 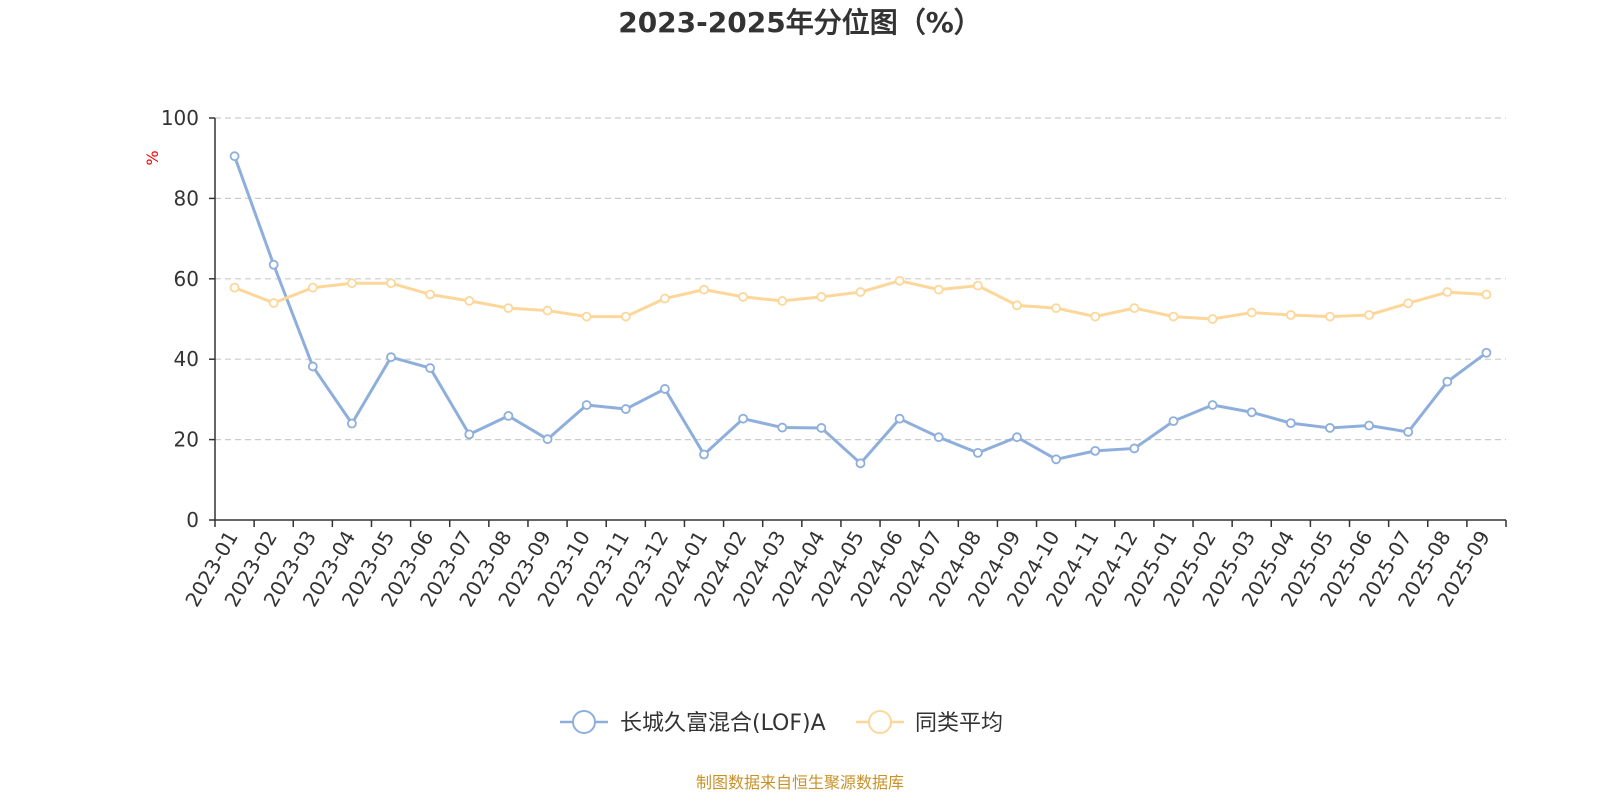 What do you see at coordinates (180, 118) in the screenshot?
I see `ytick-label: 100` at bounding box center [180, 118].